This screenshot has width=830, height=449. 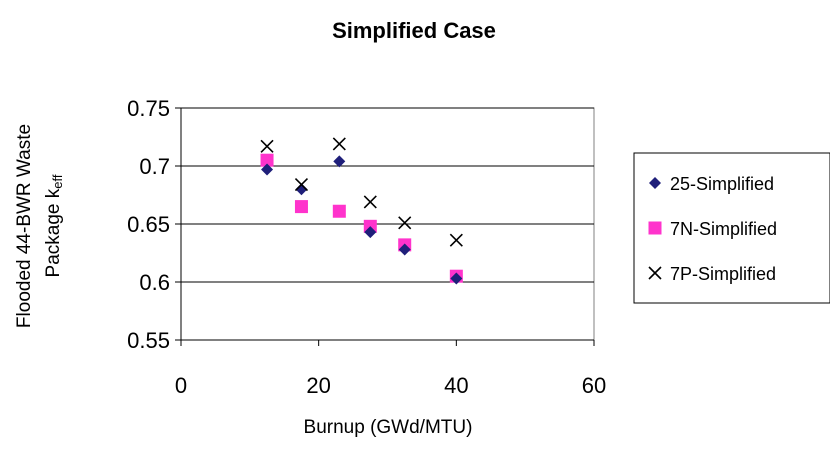 I want to click on y-axis-title-line2: Package keff, so click(x=54, y=225).